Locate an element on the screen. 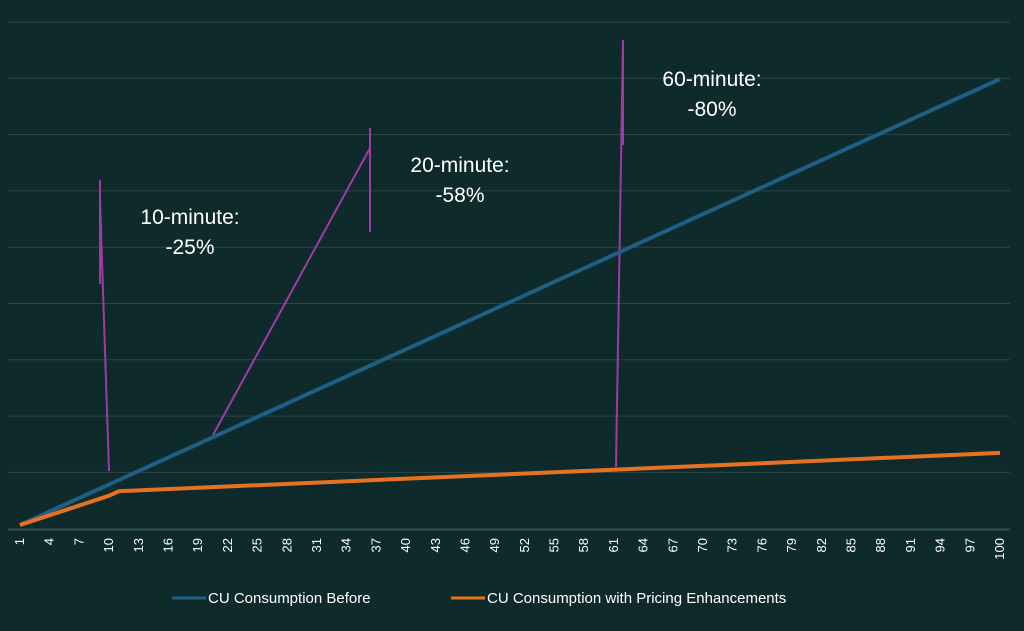 The height and width of the screenshot is (631, 1024). pointer-20-minute is located at coordinates (291, 282).